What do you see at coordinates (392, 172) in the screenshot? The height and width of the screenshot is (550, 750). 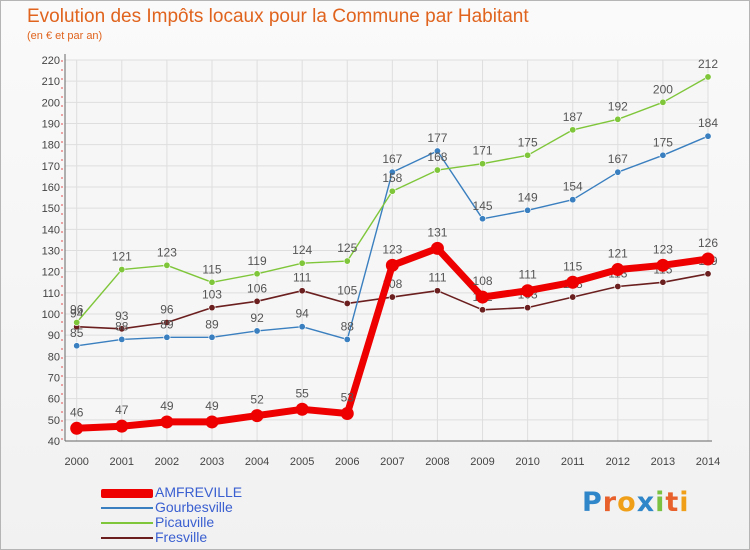 I see `data-point-gourbesville-2007` at bounding box center [392, 172].